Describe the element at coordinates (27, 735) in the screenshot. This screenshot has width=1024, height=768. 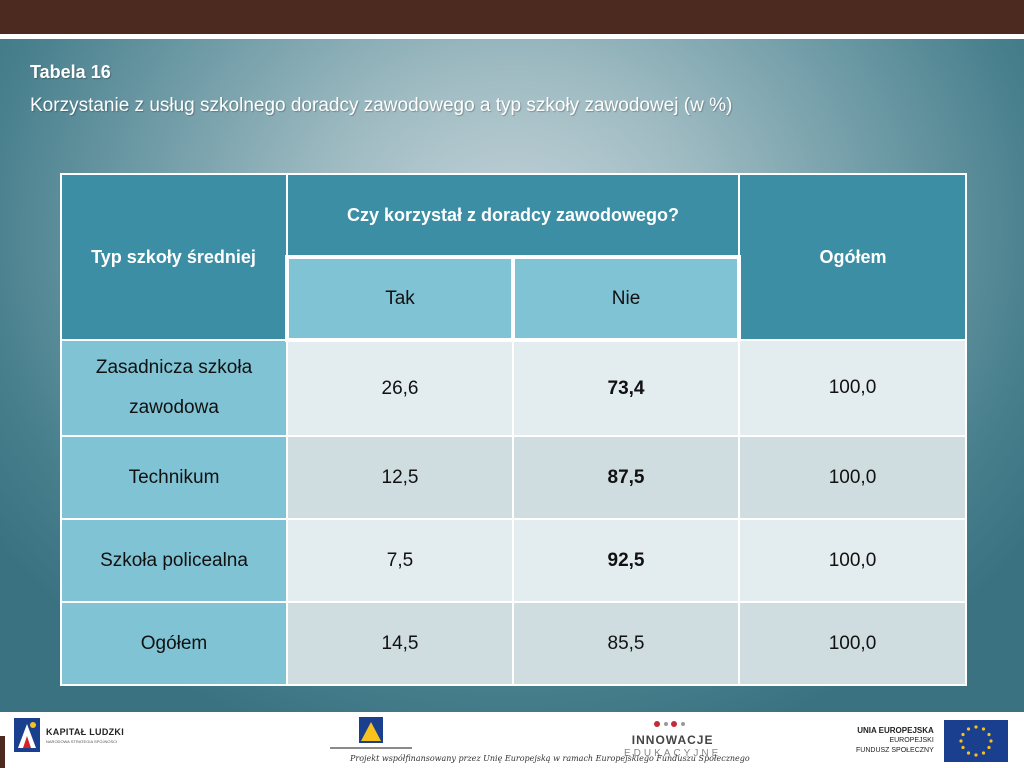
I see `kapital-ludzki-flag-icon` at that location.